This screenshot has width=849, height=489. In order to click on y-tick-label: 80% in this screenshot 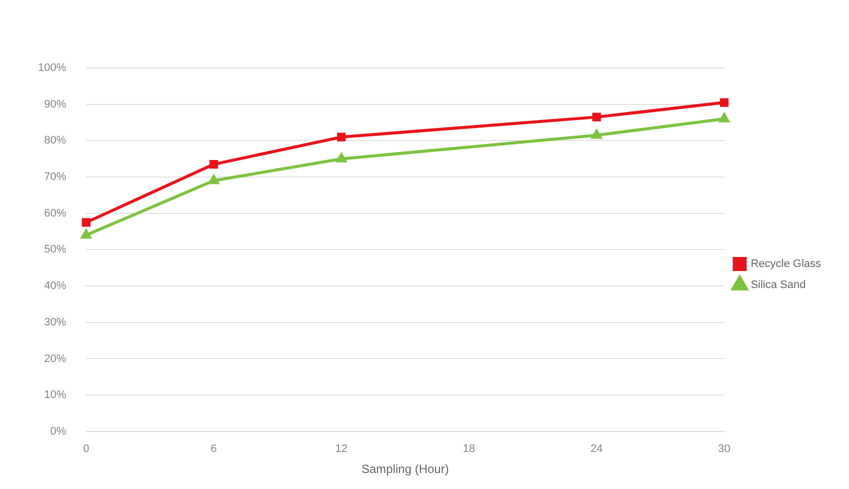, I will do `click(55, 140)`.